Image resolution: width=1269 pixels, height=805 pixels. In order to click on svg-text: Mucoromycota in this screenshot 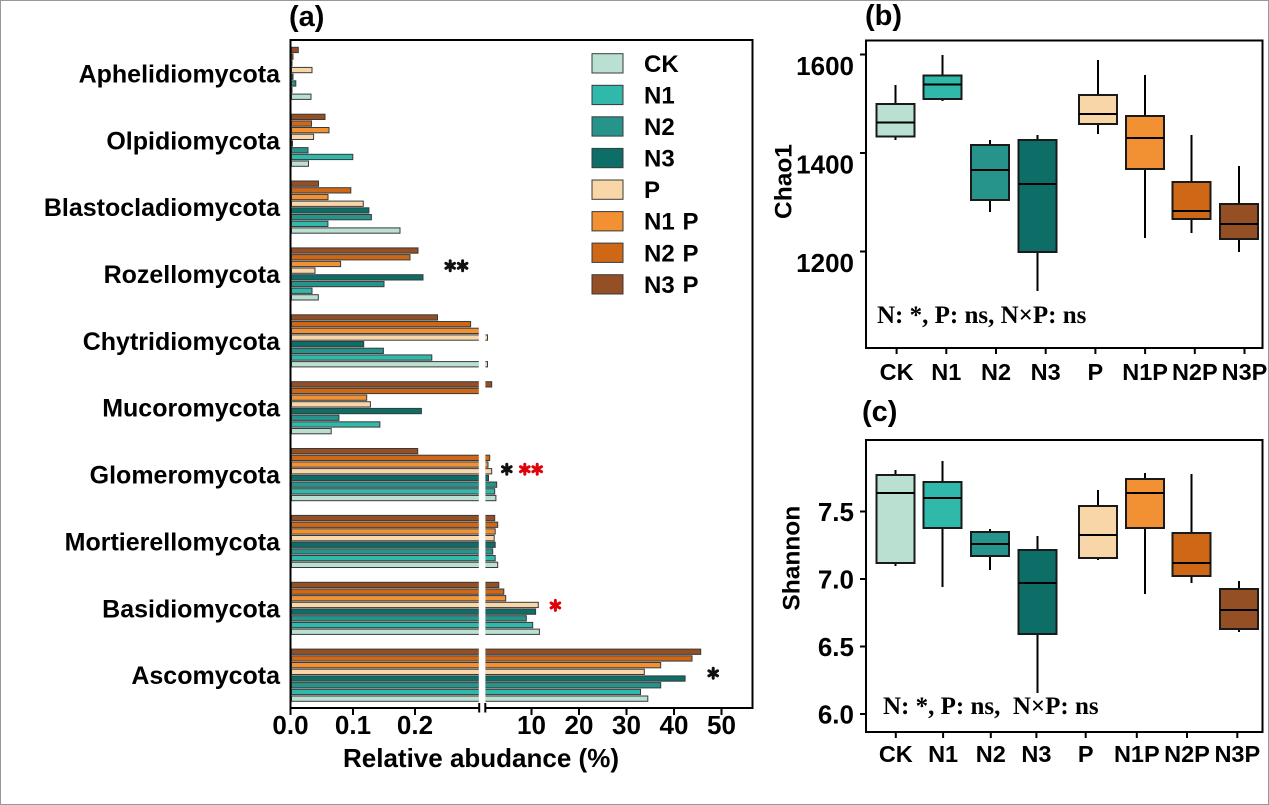, I will do `click(191, 409)`.